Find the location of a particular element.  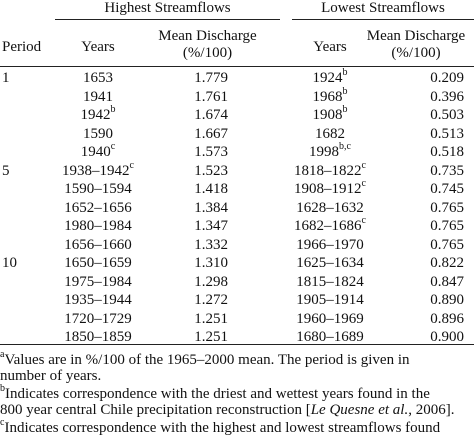

table-cell: 1680–1689 is located at coordinates (330, 337).